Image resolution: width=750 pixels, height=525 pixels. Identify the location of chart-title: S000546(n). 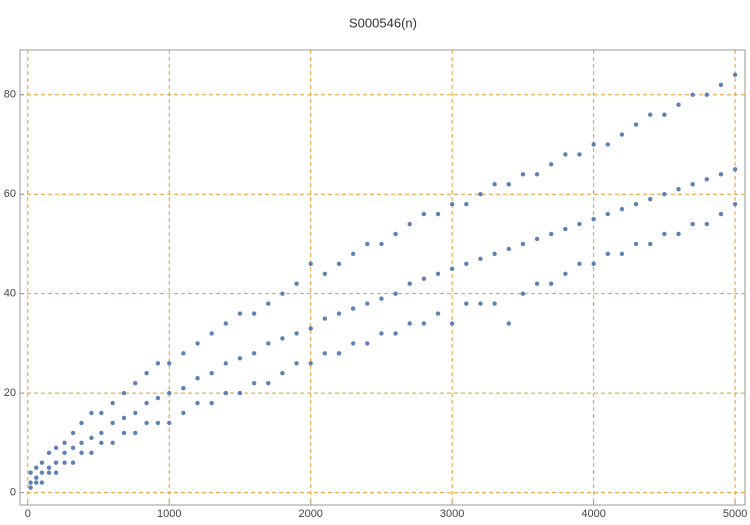
(383, 22).